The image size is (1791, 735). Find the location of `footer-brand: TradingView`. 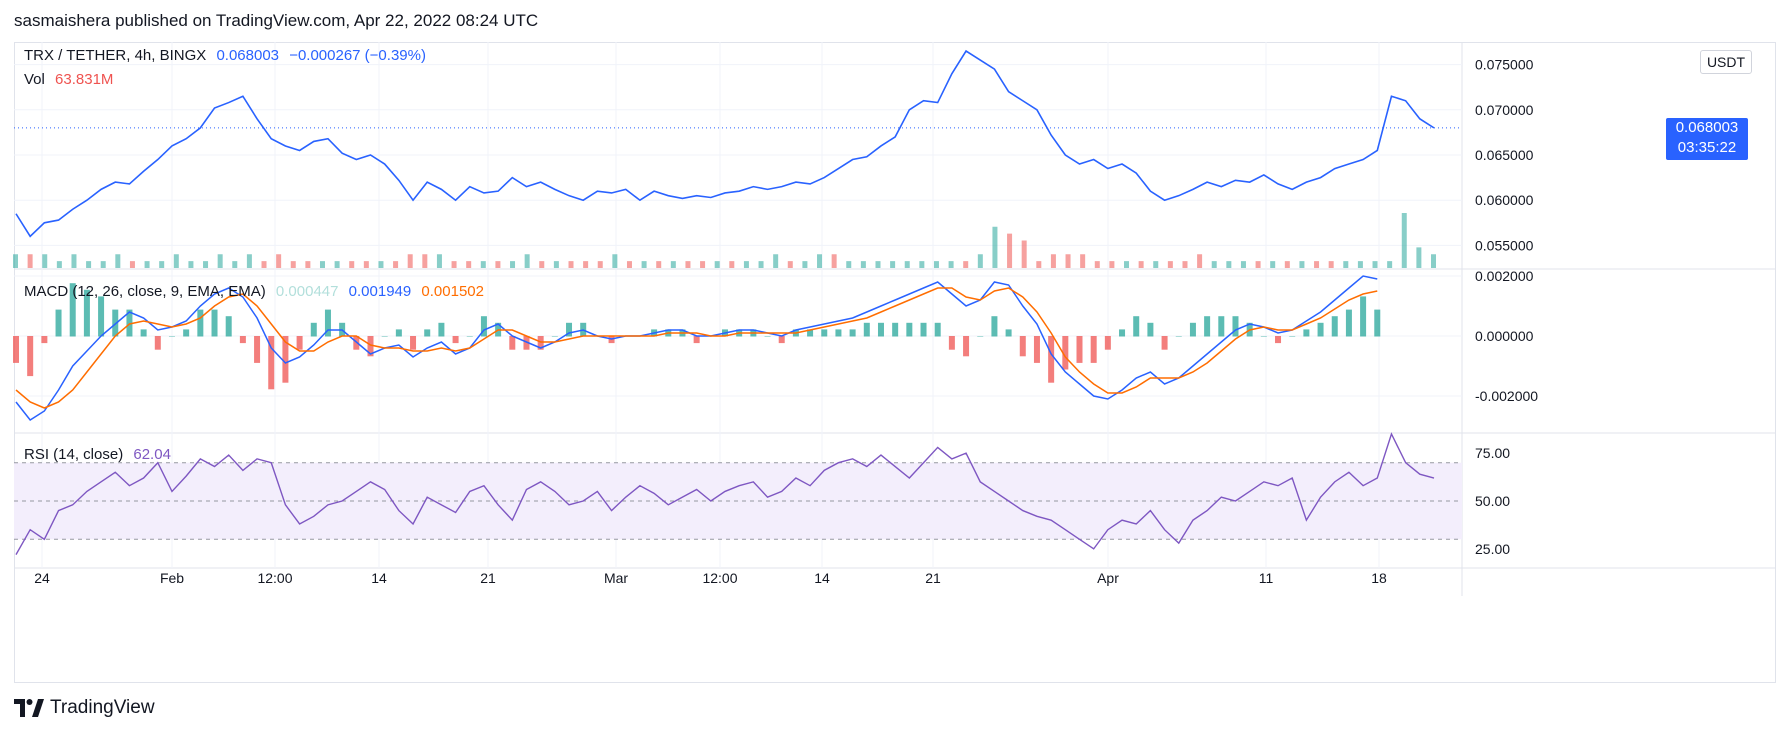

footer-brand: TradingView is located at coordinates (84, 708).